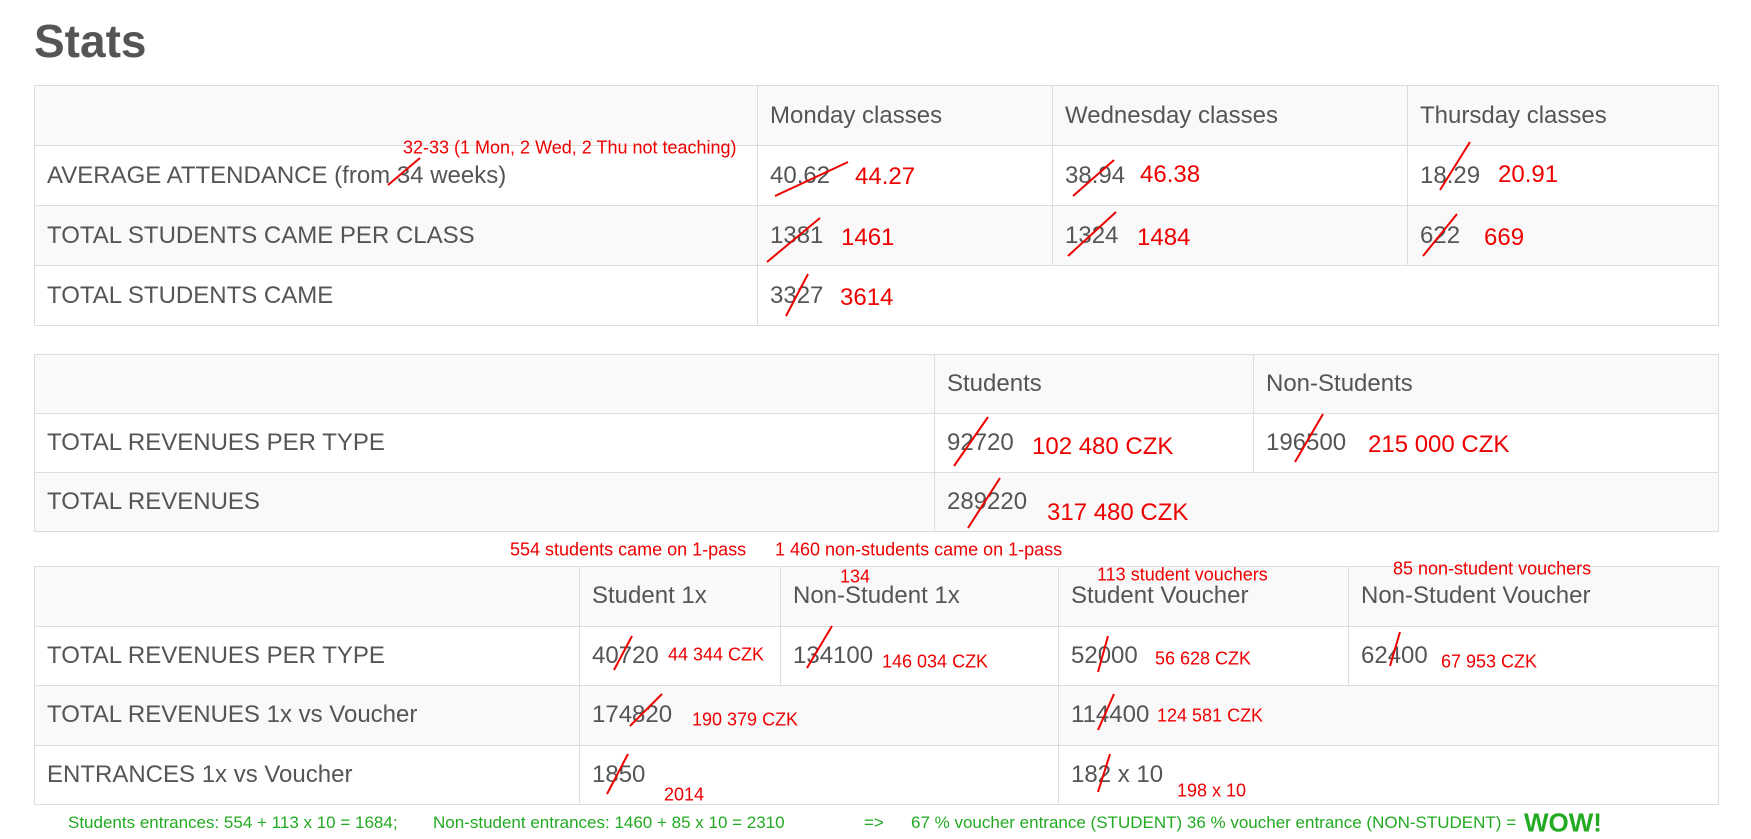 This screenshot has width=1751, height=839. I want to click on annotation: 102 480 CZK, so click(1103, 446).